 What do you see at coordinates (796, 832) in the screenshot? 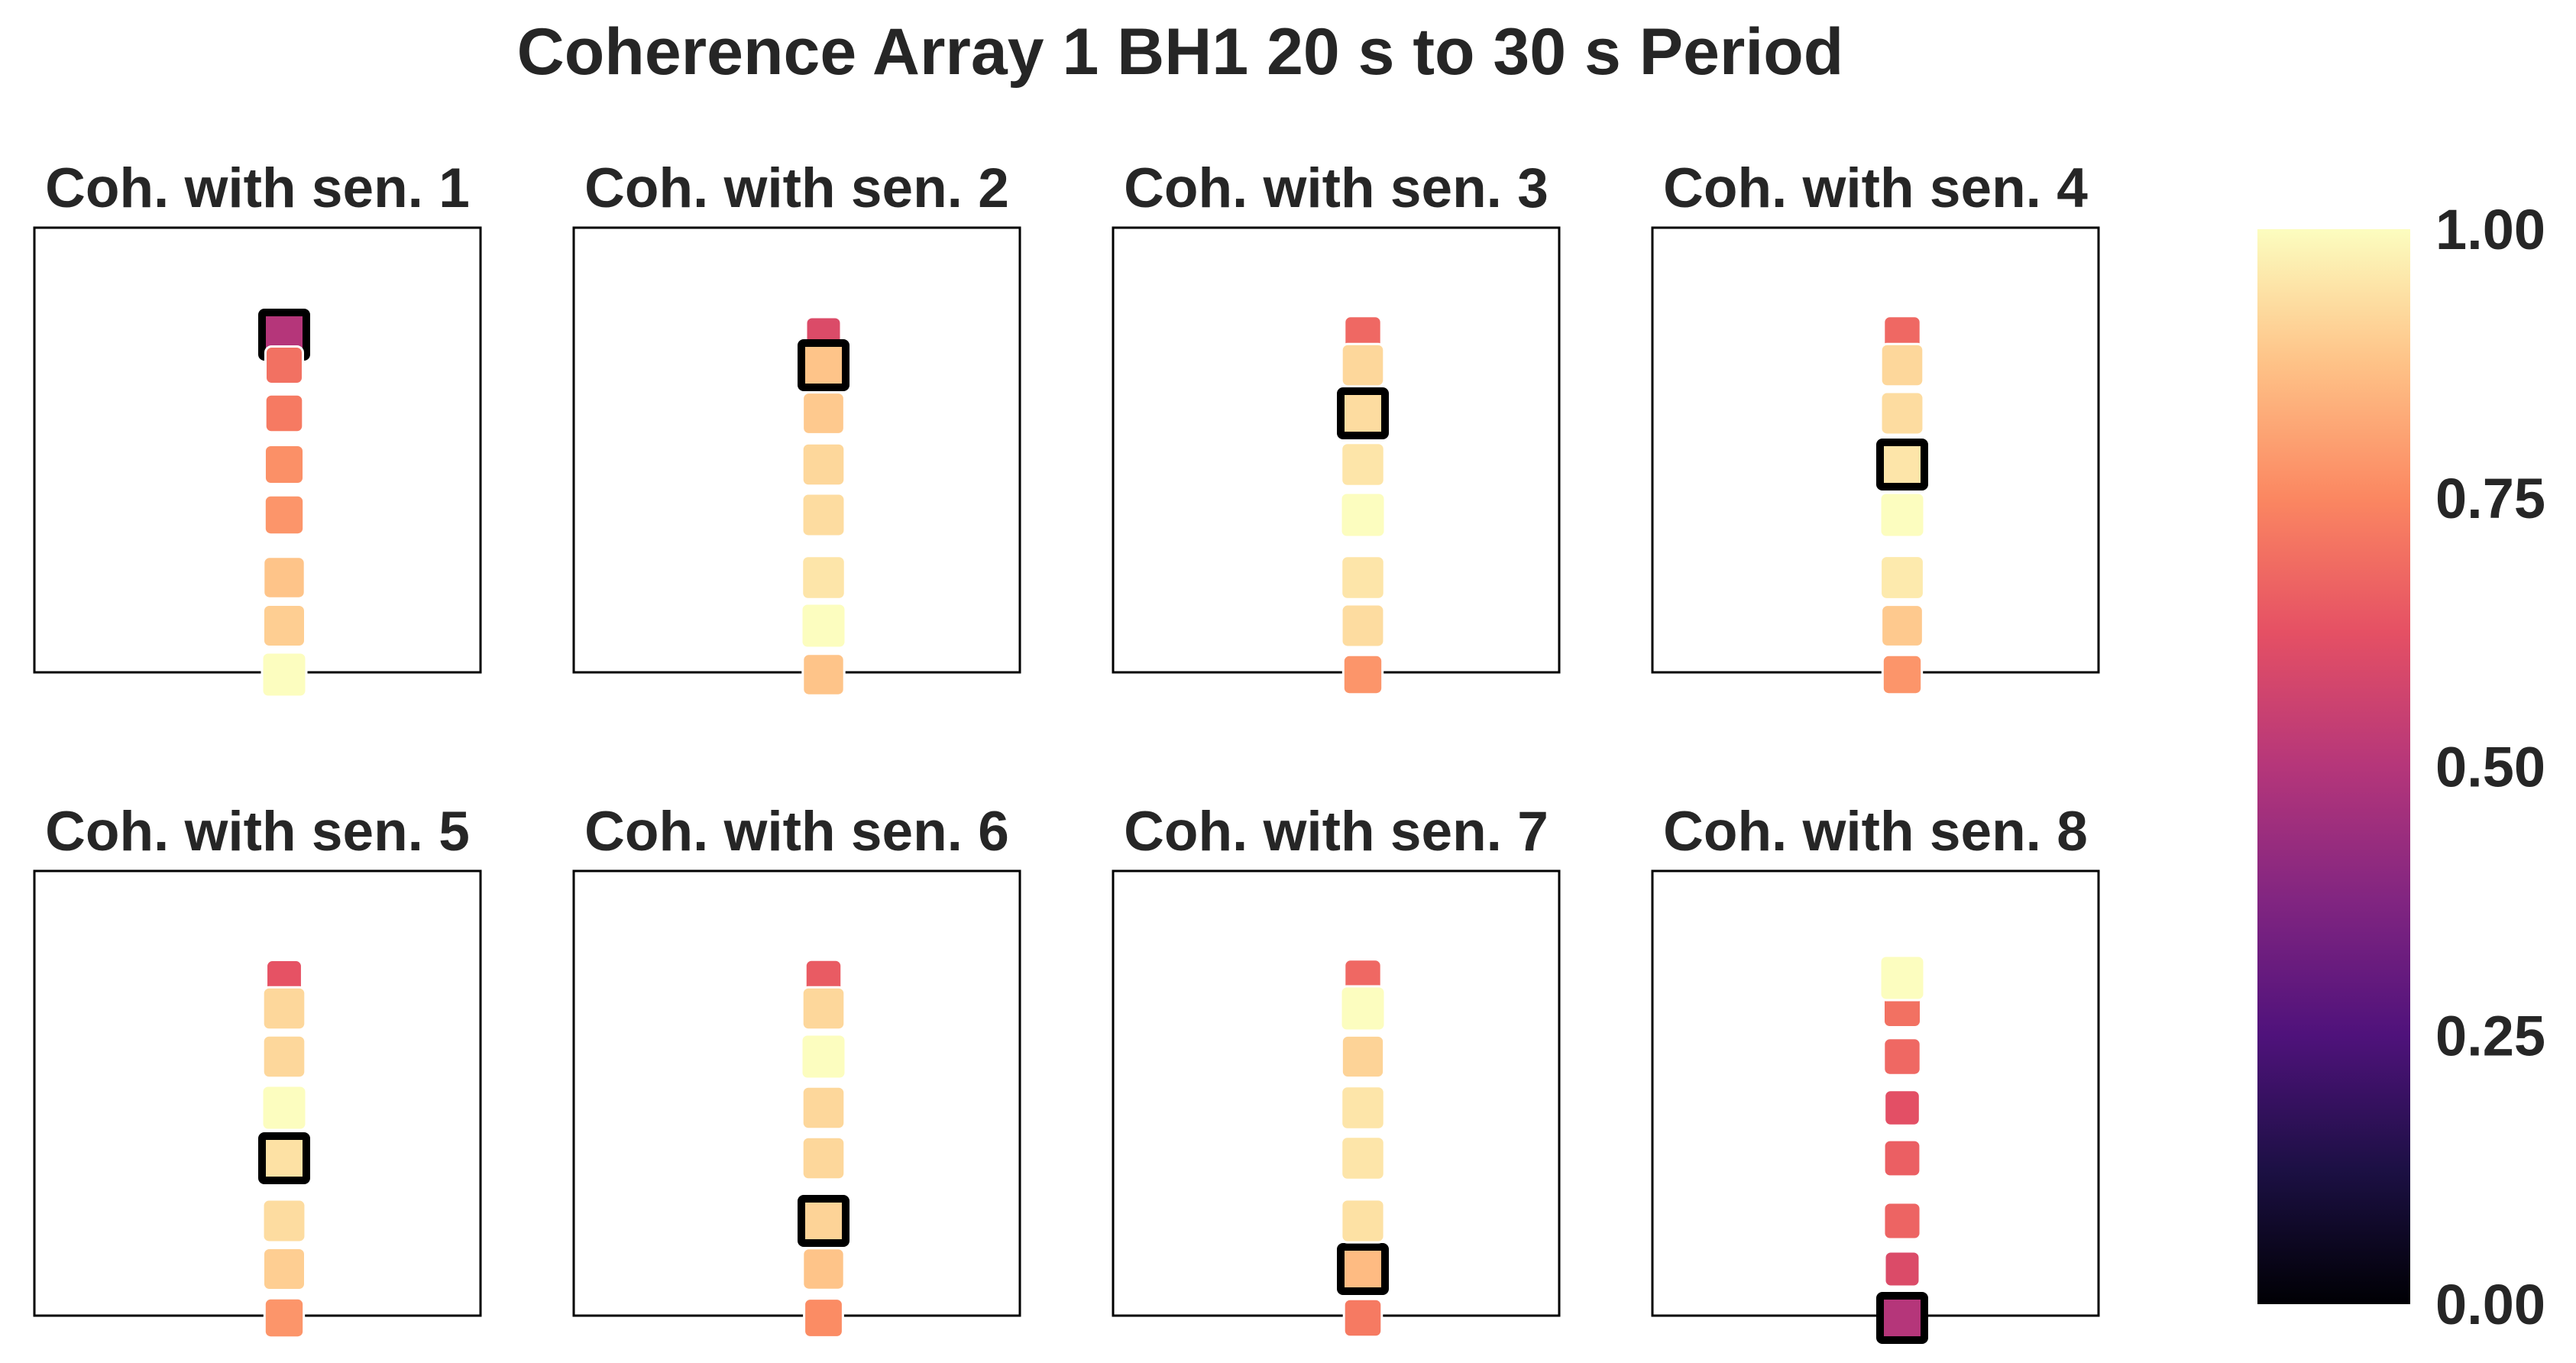
I see `panel-title: Coh. with sen. 6` at bounding box center [796, 832].